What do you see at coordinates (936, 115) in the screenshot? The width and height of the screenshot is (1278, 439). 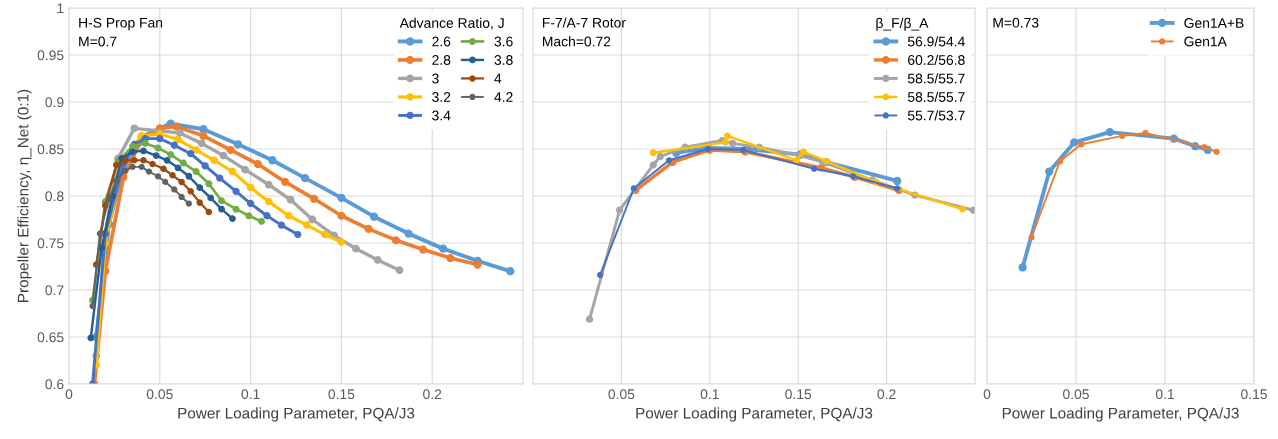 I see `legend-label: 55.7/53.7` at bounding box center [936, 115].